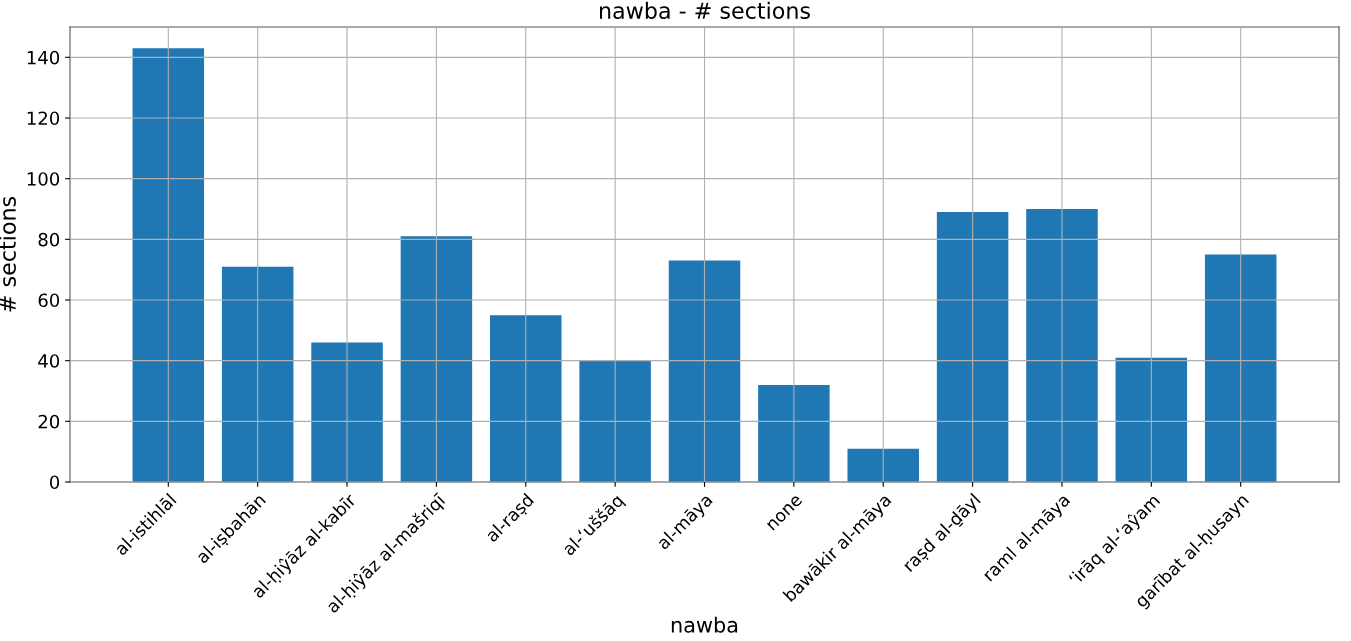 The image size is (1351, 641). What do you see at coordinates (43, 118) in the screenshot?
I see `y-tick-label: 120` at bounding box center [43, 118].